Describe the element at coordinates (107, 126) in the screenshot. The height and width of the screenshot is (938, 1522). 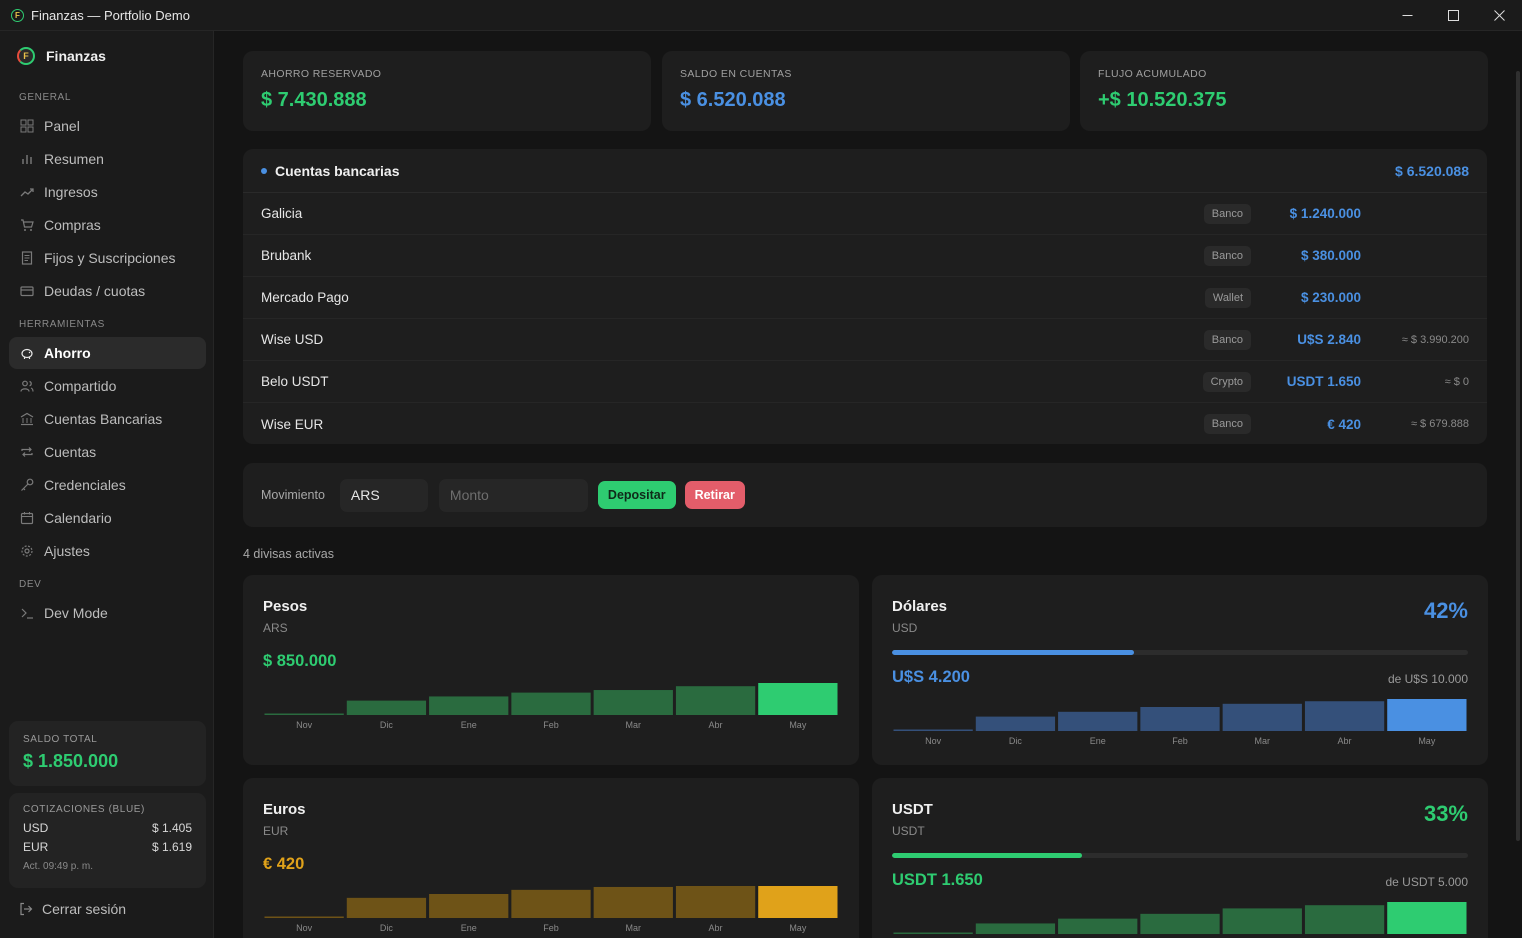
I see `sidebar-item-panel: Panel` at that location.